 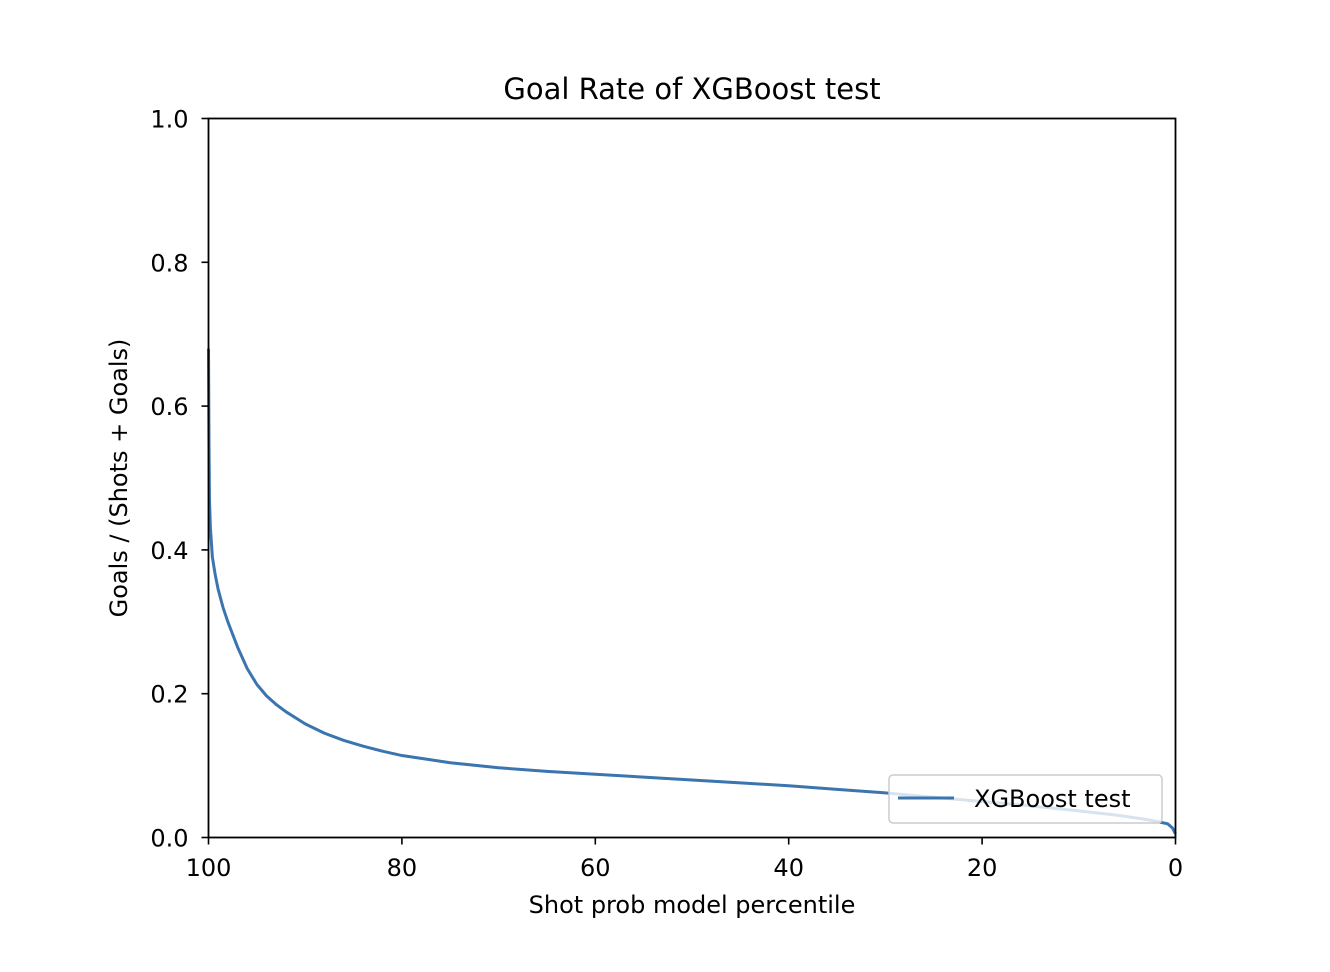 I want to click on legend: XGBoost test, so click(x=1025, y=799).